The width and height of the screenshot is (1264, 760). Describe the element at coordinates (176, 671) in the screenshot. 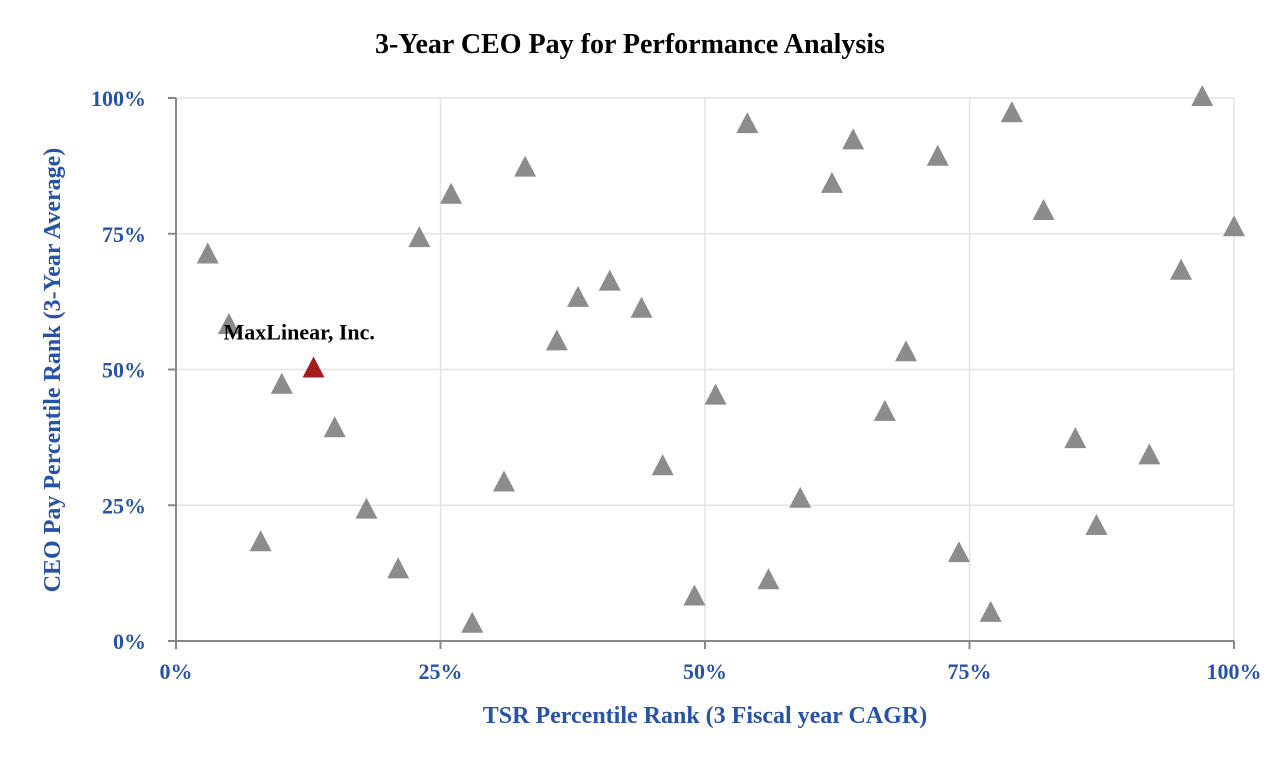

I see `x-tick-label: 0%` at that location.